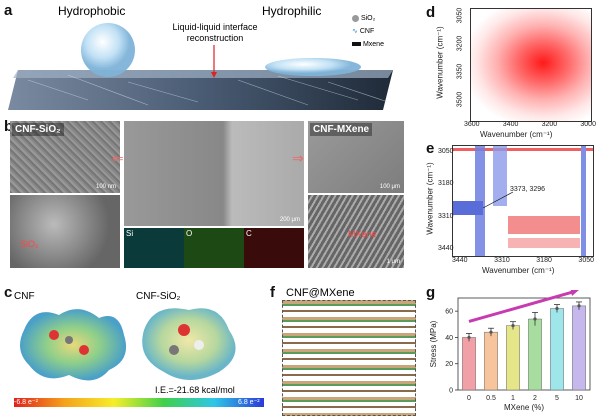  What do you see at coordinates (24, 296) in the screenshot?
I see `cnf-title: CNF` at bounding box center [24, 296].